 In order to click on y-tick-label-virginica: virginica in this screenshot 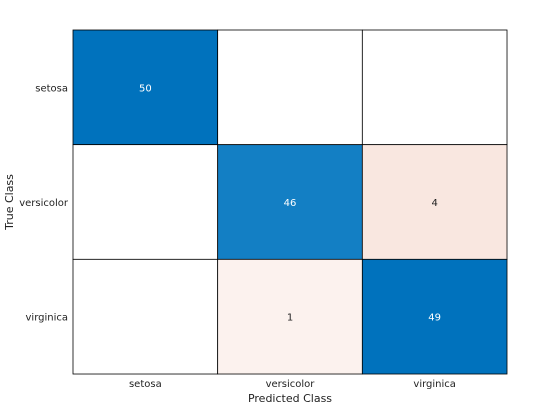, I will do `click(47, 318)`.